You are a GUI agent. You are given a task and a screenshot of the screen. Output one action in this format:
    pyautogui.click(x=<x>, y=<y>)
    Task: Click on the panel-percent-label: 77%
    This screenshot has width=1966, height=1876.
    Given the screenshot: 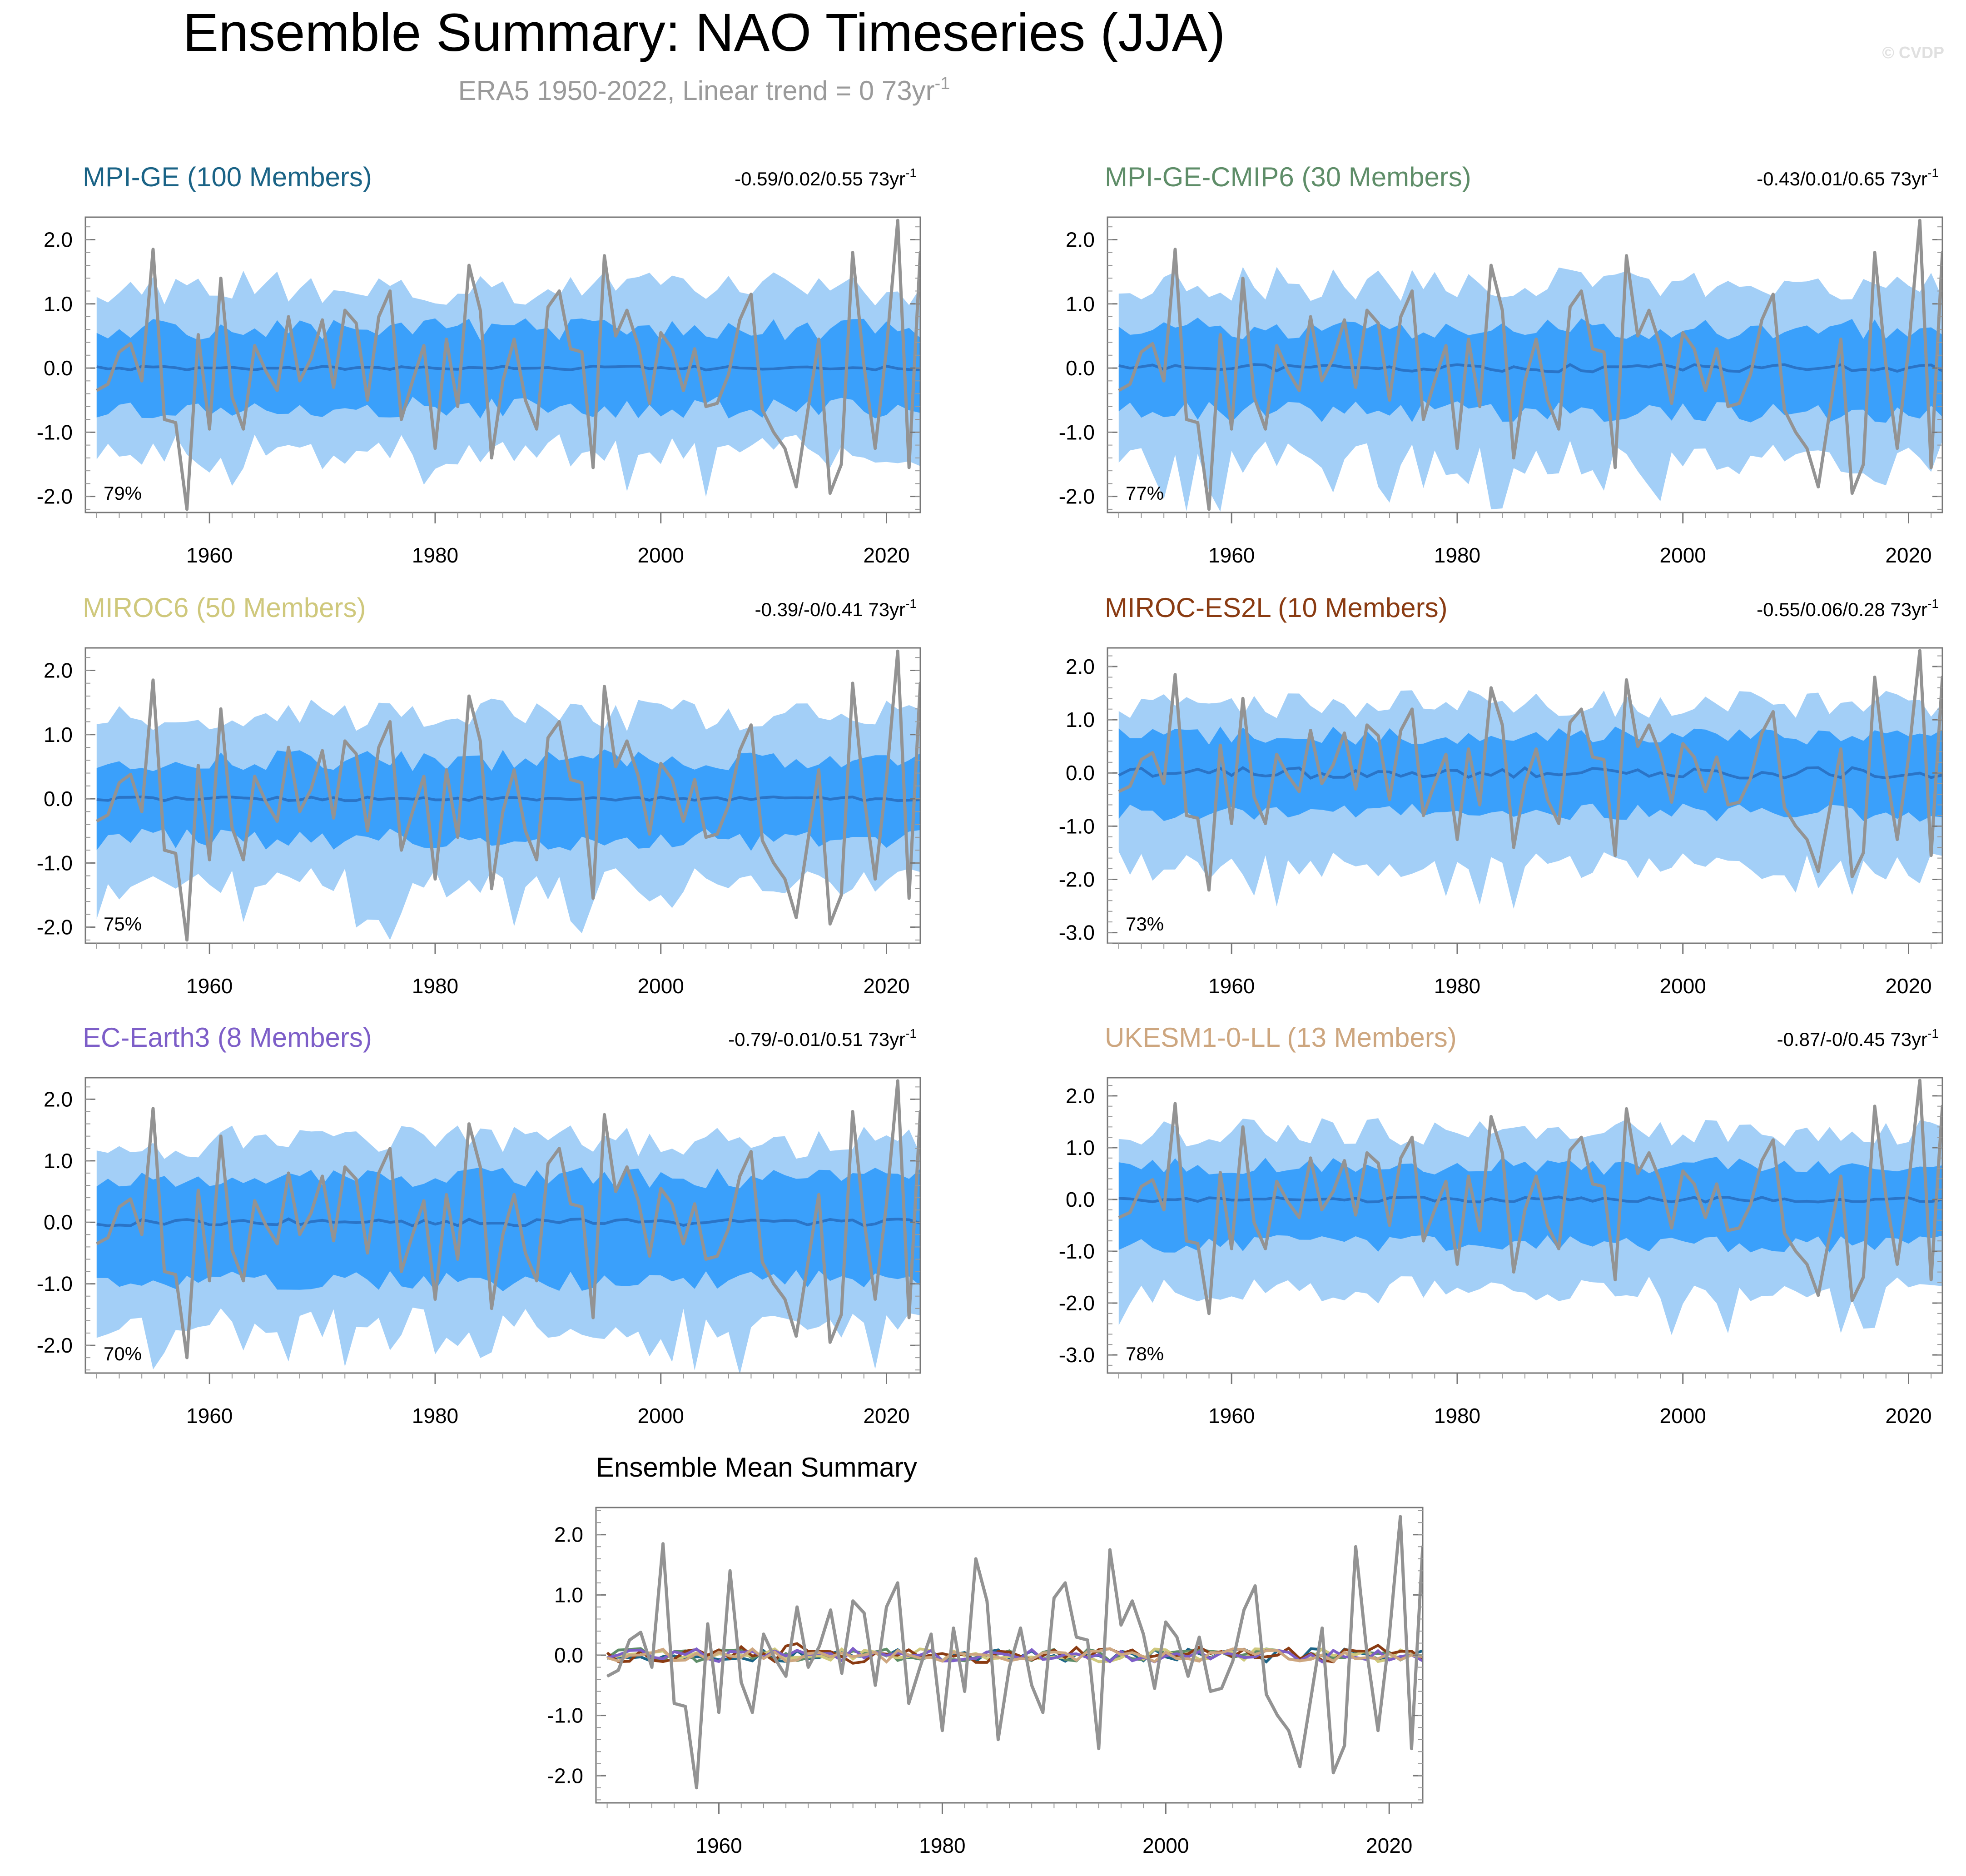 What is the action you would take?
    pyautogui.click(x=1145, y=494)
    